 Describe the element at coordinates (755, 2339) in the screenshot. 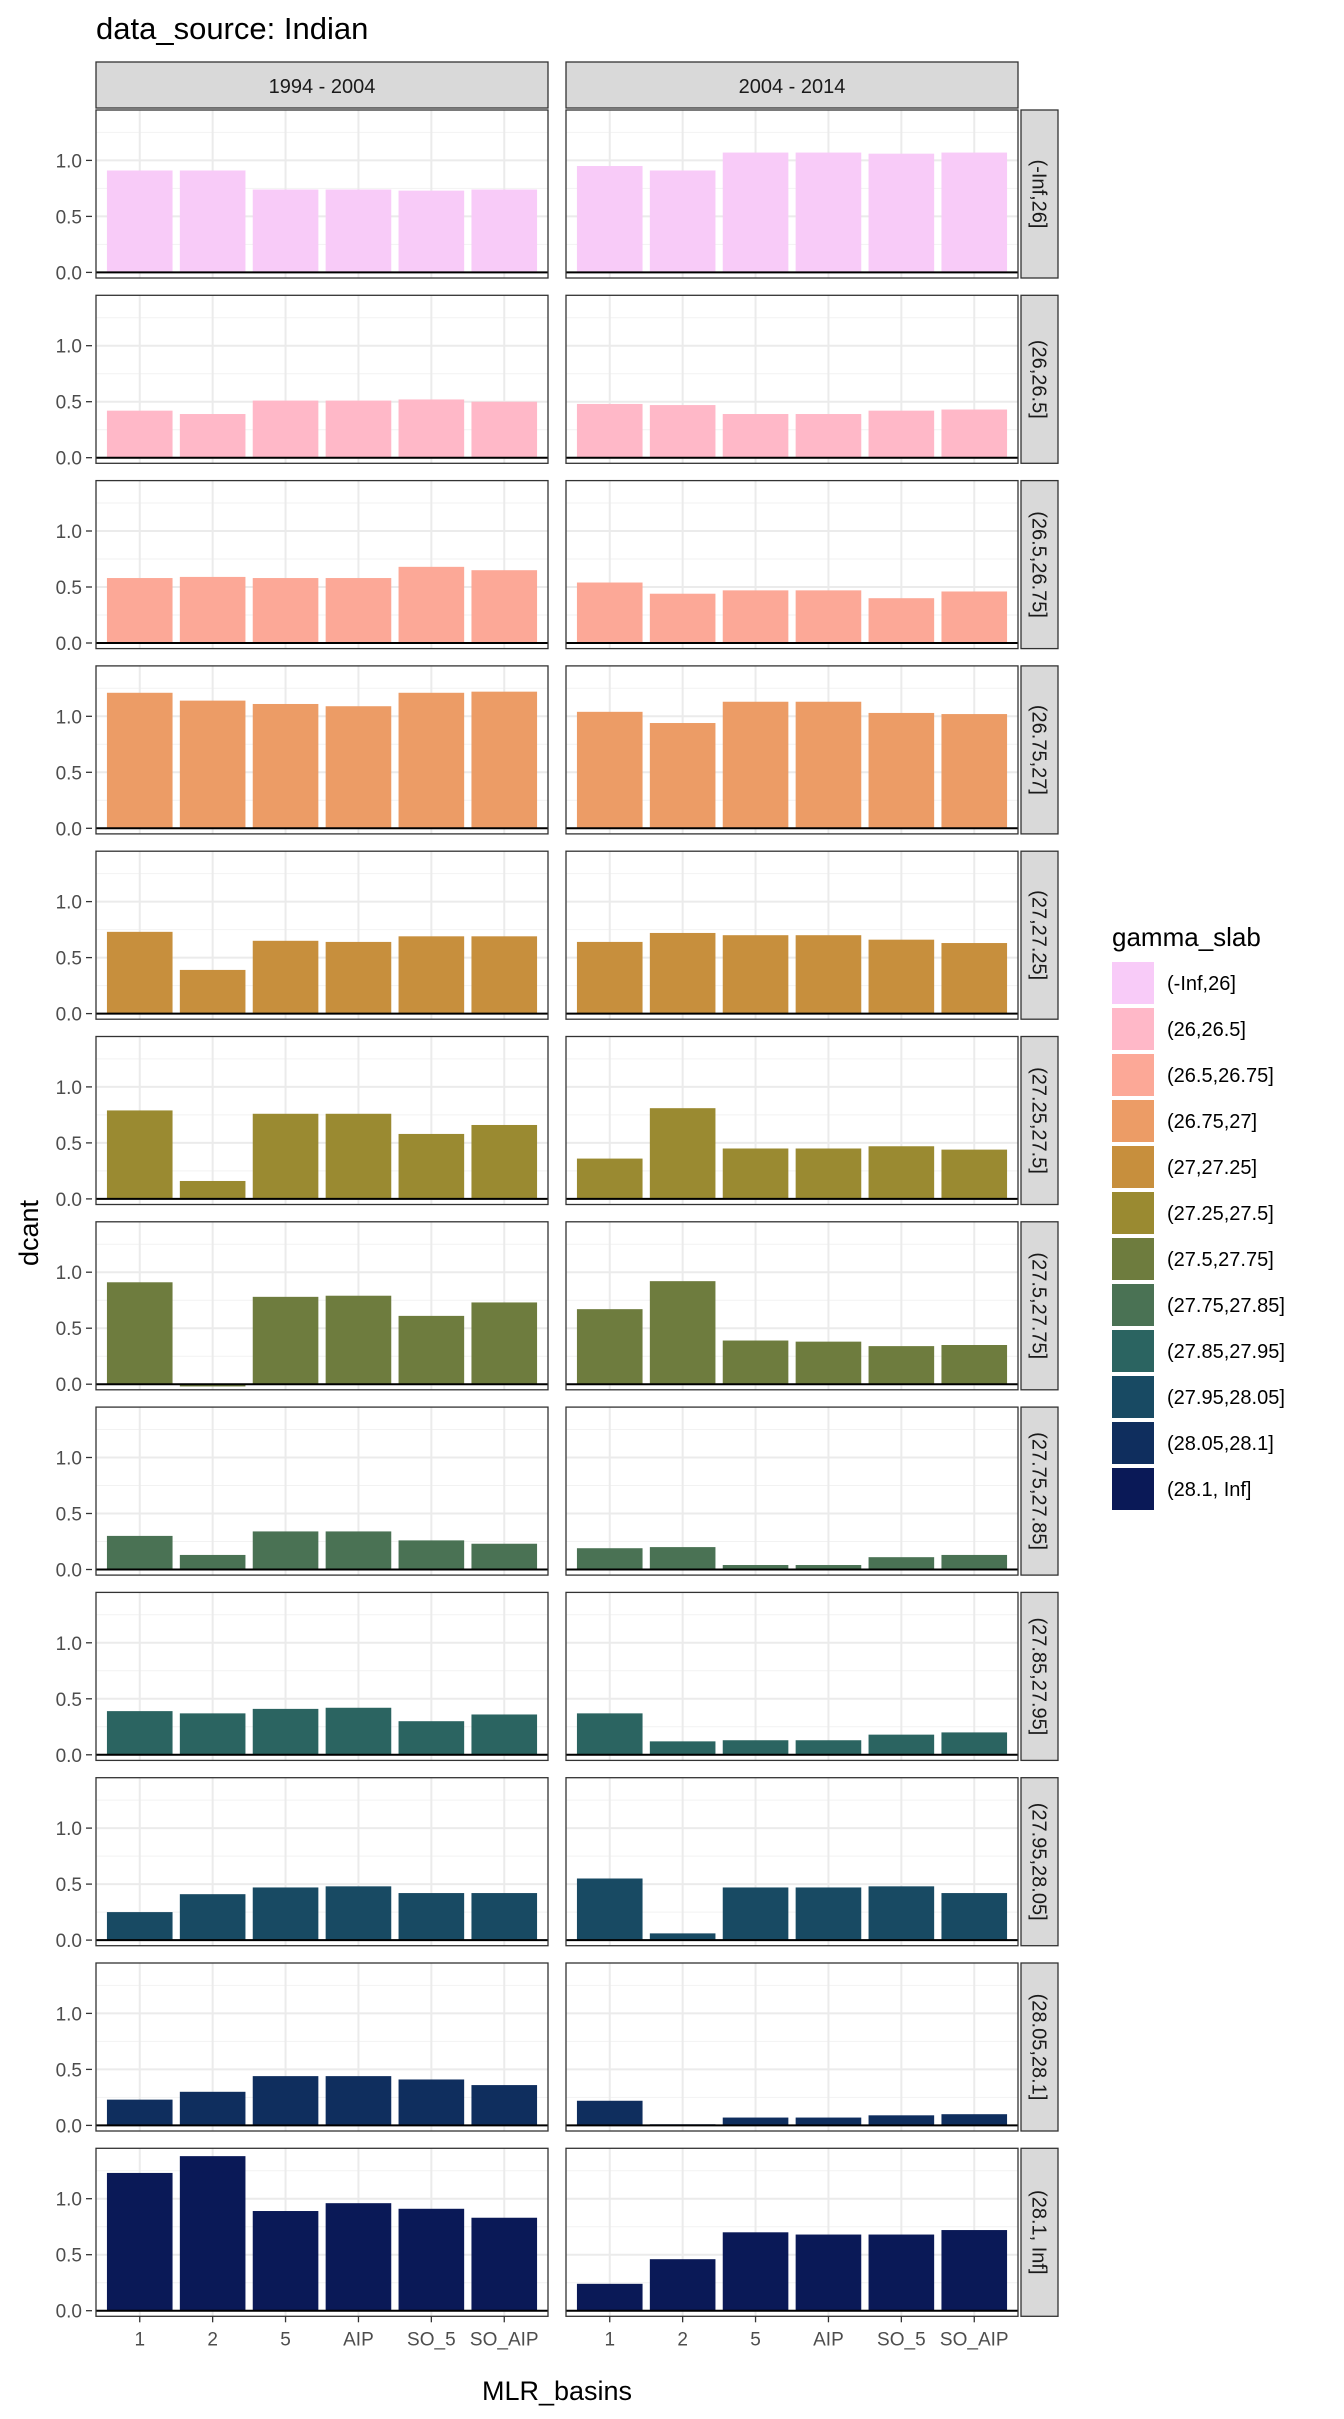

I see `x-tick-label: 5` at that location.